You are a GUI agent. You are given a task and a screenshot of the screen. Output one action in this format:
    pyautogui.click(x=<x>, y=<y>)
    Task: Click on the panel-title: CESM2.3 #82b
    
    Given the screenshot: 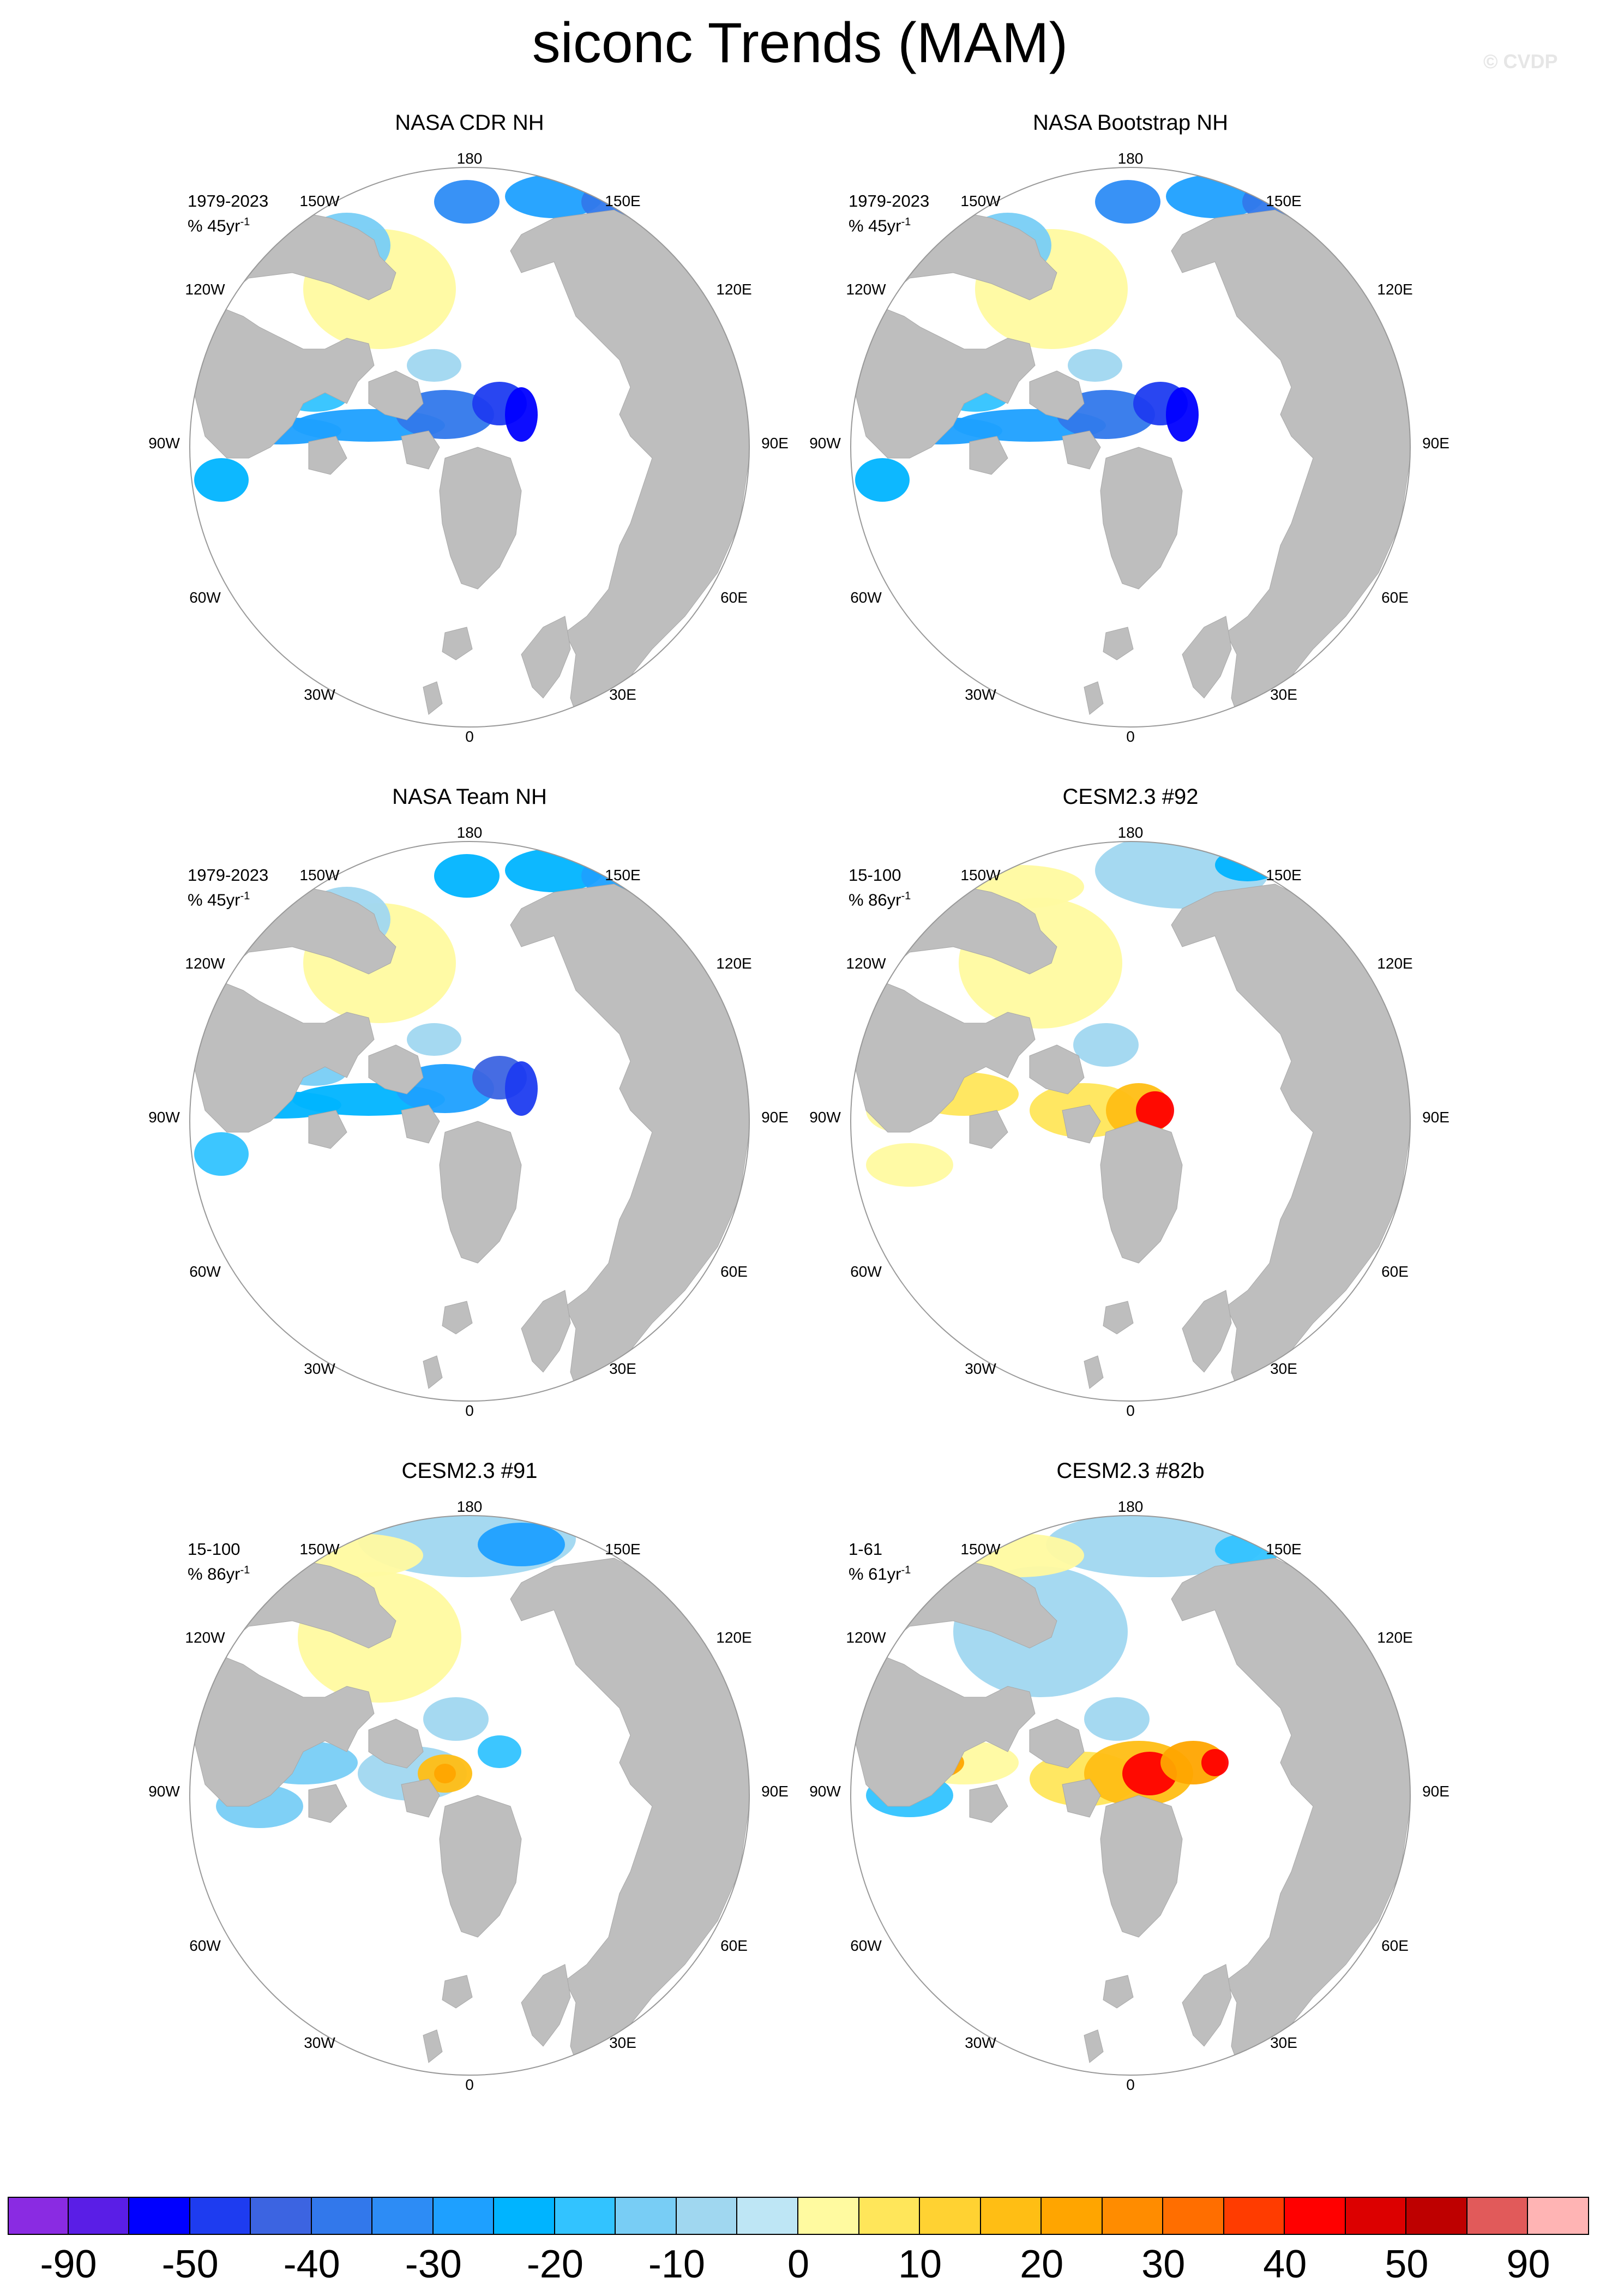 What is the action you would take?
    pyautogui.click(x=1131, y=1471)
    